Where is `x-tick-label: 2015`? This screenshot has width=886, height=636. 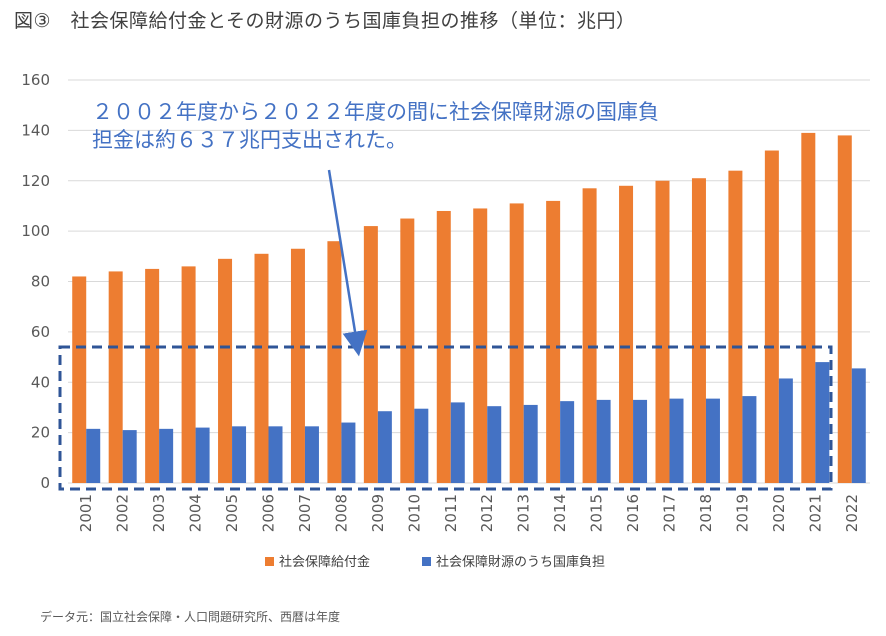
x-tick-label: 2015 is located at coordinates (597, 513).